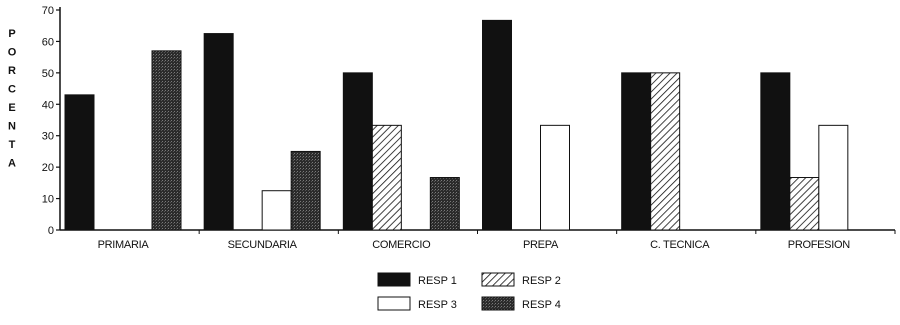  I want to click on y-tick-label: 30, so click(48, 137).